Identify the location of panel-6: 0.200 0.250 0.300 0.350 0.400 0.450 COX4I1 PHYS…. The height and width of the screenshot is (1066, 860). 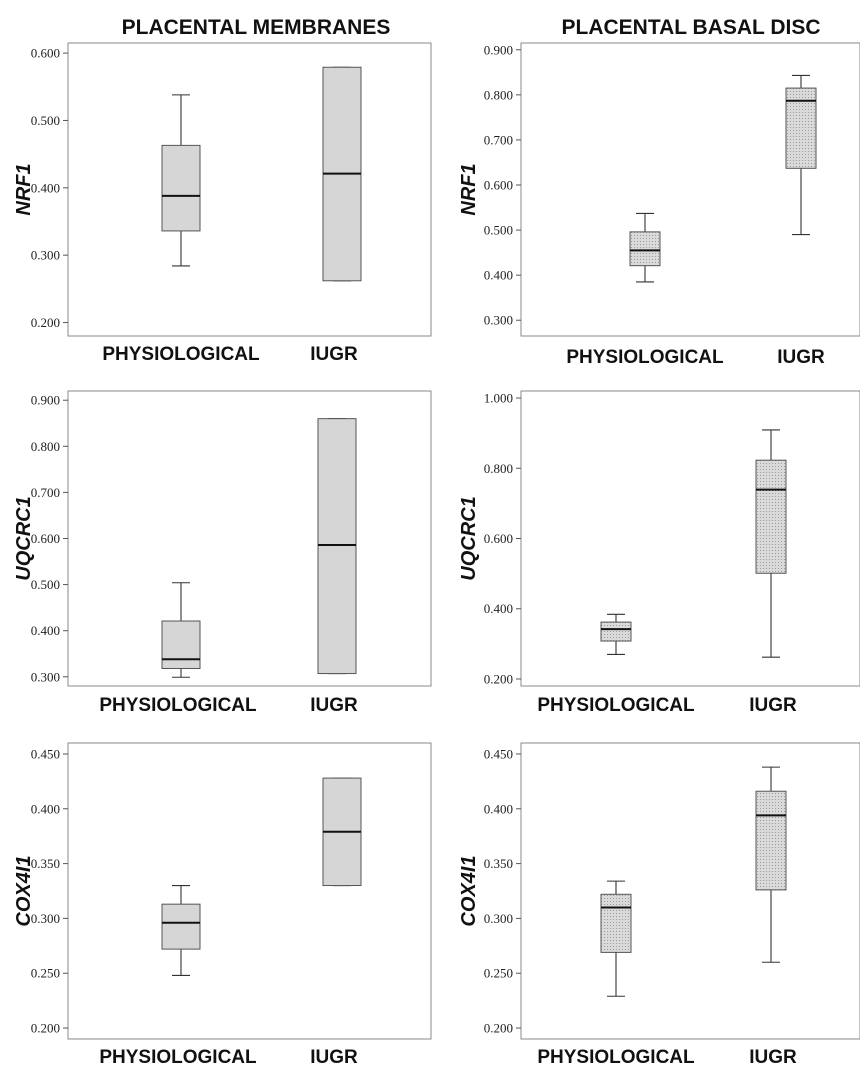
(659, 904).